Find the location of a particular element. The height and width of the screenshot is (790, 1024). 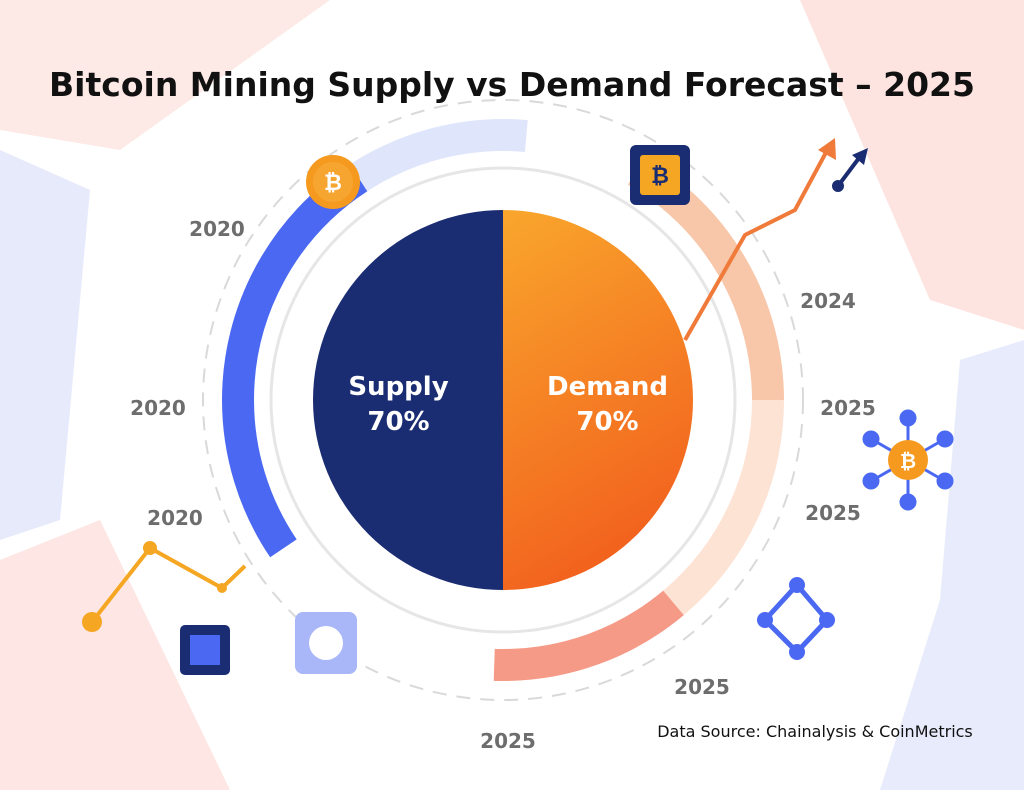

slice-category: Supply is located at coordinates (398, 387).